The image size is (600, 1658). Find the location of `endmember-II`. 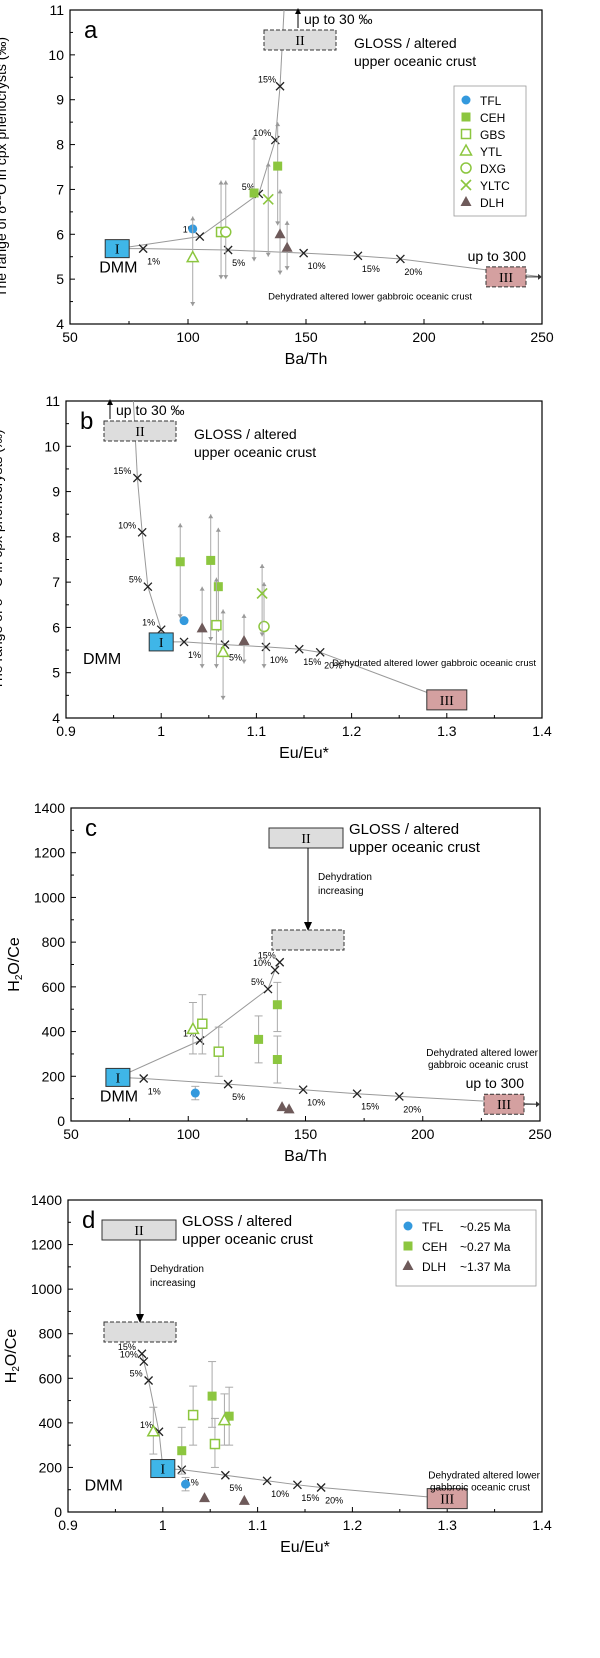

endmember-II is located at coordinates (306, 838).